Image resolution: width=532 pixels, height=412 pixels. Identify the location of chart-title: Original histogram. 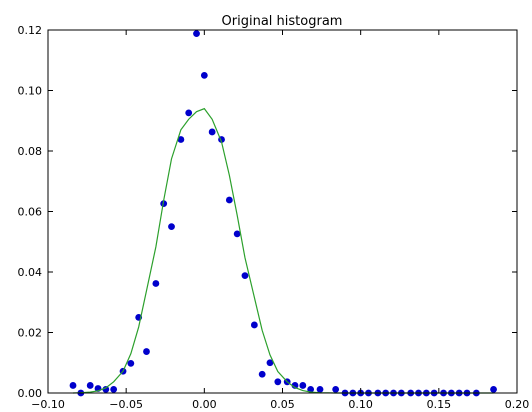
(282, 21).